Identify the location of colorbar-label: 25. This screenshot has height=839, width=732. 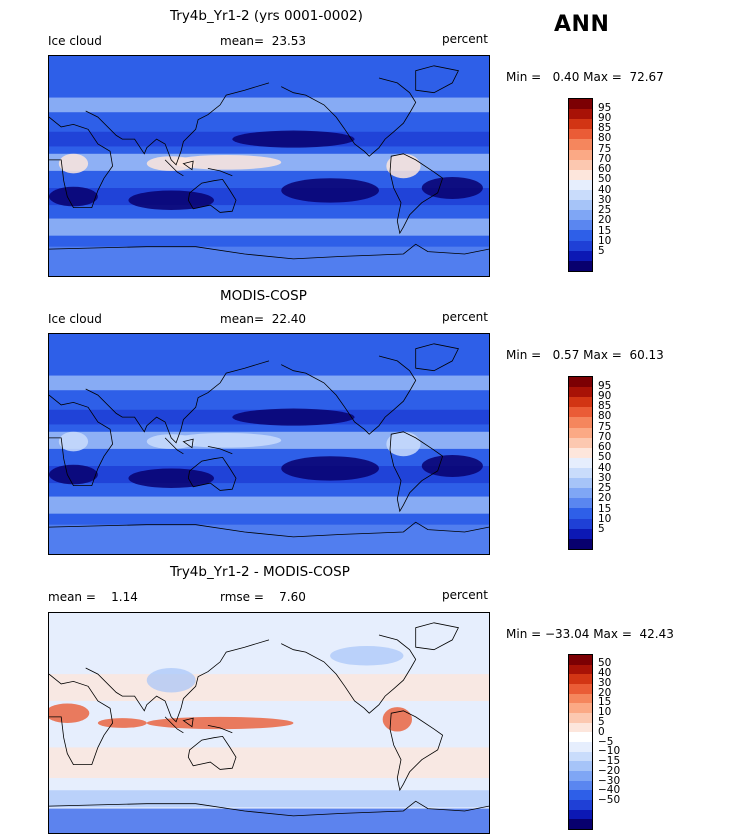
(605, 210).